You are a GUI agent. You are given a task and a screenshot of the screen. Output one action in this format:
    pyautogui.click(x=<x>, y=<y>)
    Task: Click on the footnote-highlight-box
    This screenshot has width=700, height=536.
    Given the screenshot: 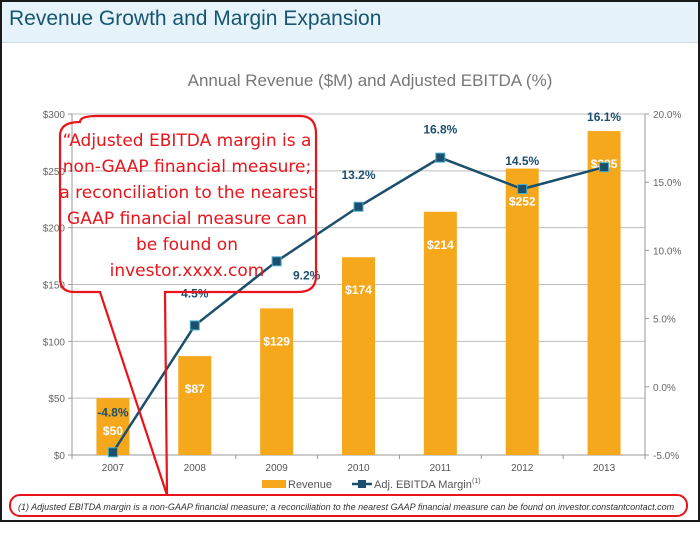 What is the action you would take?
    pyautogui.click(x=348, y=505)
    